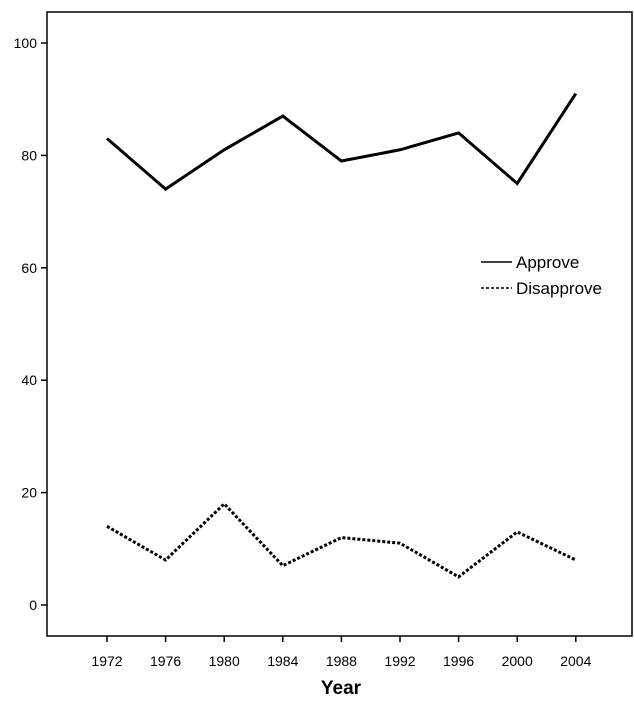 This screenshot has width=634, height=703. I want to click on x-tick-label: 1988, so click(341, 661).